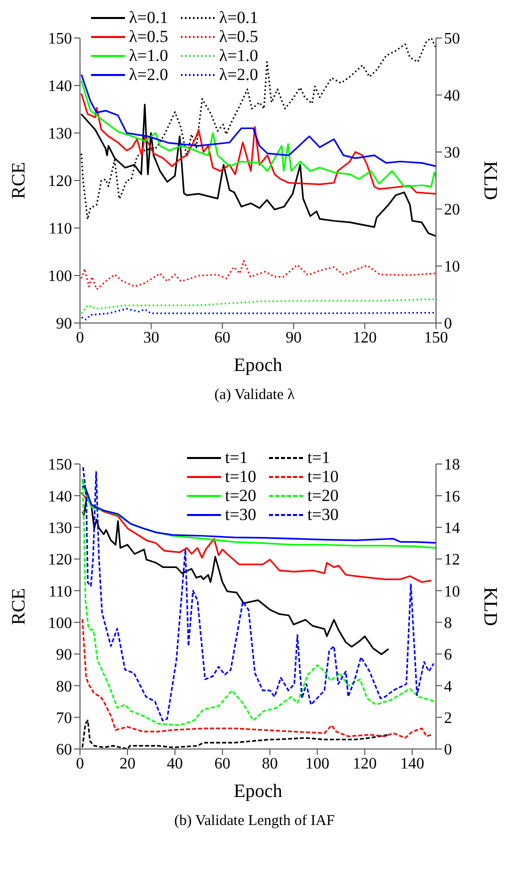 This screenshot has height=882, width=509. What do you see at coordinates (448, 687) in the screenshot?
I see `y2-tick-label: 4` at bounding box center [448, 687].